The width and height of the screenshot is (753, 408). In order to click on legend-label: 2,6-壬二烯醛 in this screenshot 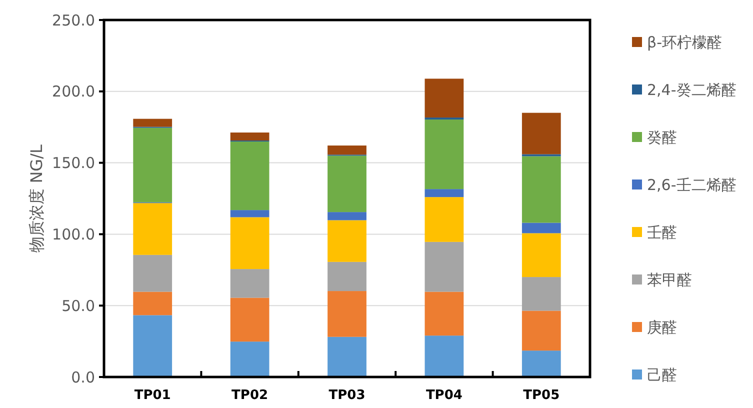, I will do `click(691, 185)`.